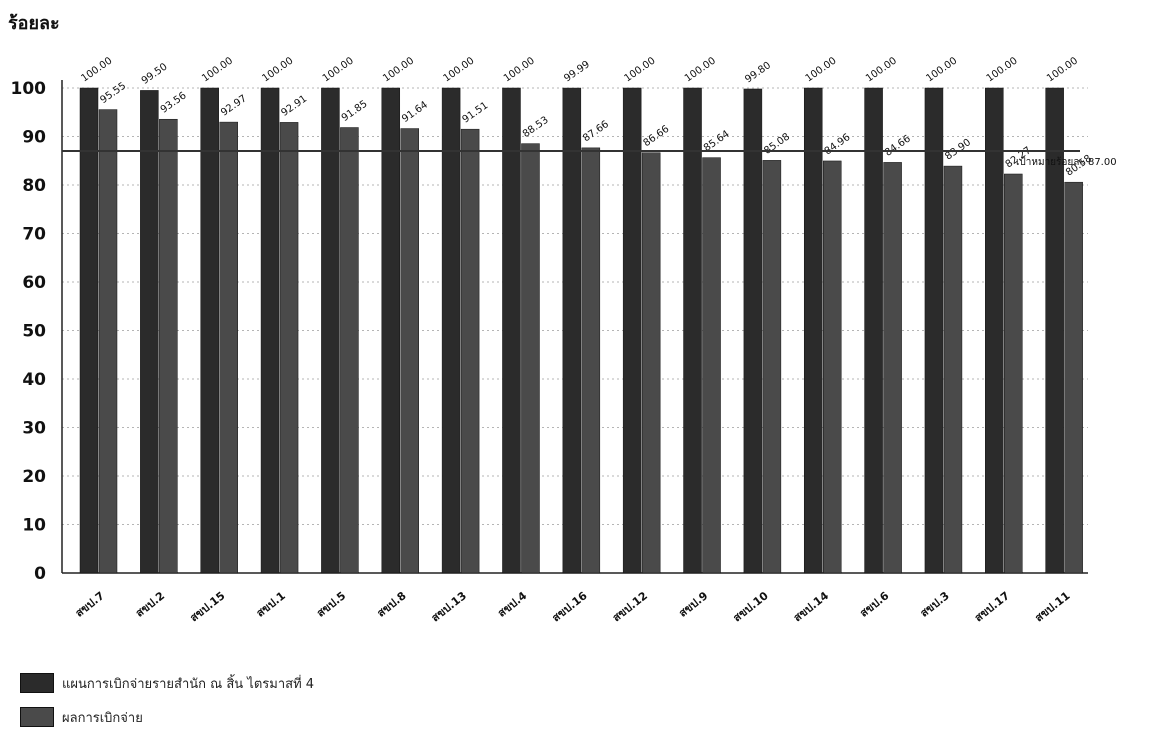 This screenshot has width=1151, height=738. Describe the element at coordinates (34, 429) in the screenshot. I see `y-tick-label-30: 30` at that location.